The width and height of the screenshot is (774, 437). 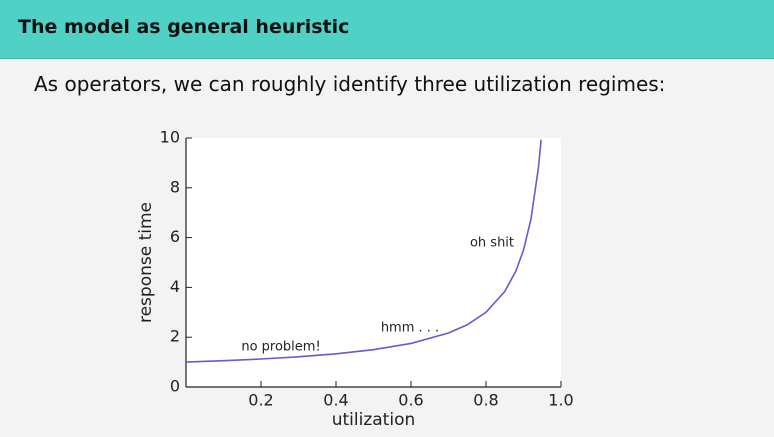 I want to click on x-tick-label: 0.8, so click(x=485, y=400).